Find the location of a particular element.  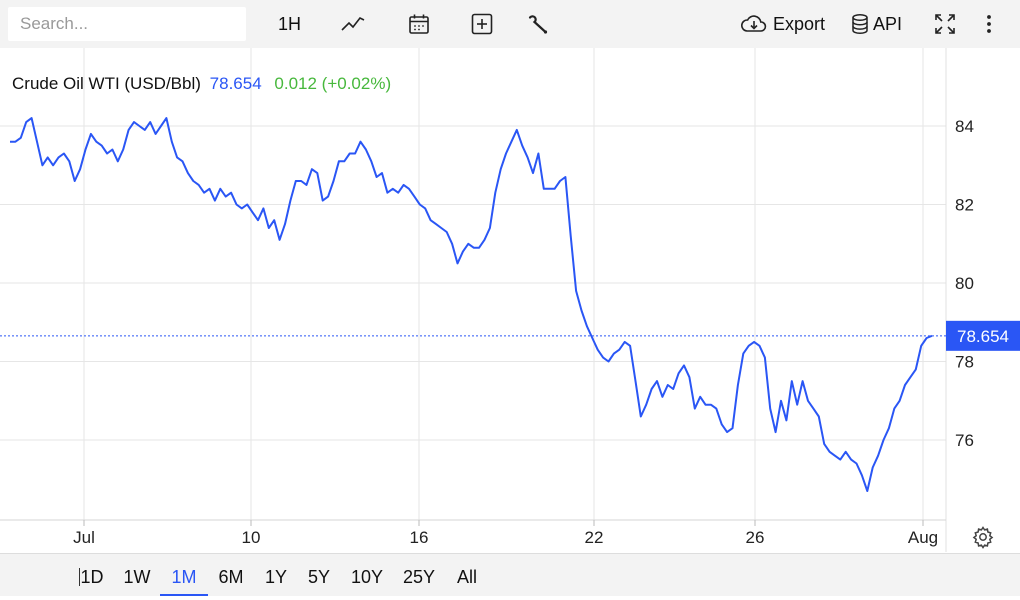

range-separator is located at coordinates (79, 577).